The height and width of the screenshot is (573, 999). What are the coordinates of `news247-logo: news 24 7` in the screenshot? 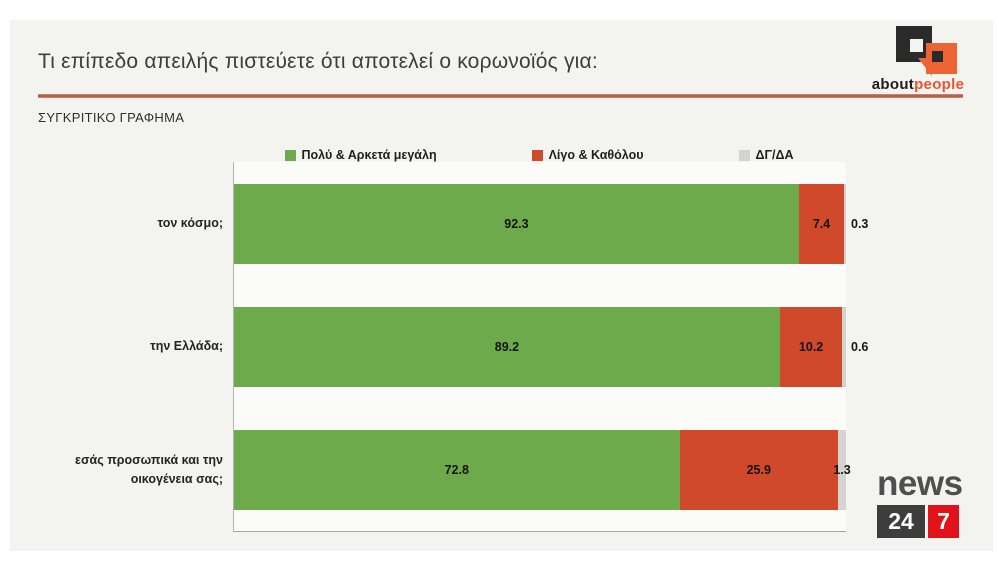 It's located at (920, 502).